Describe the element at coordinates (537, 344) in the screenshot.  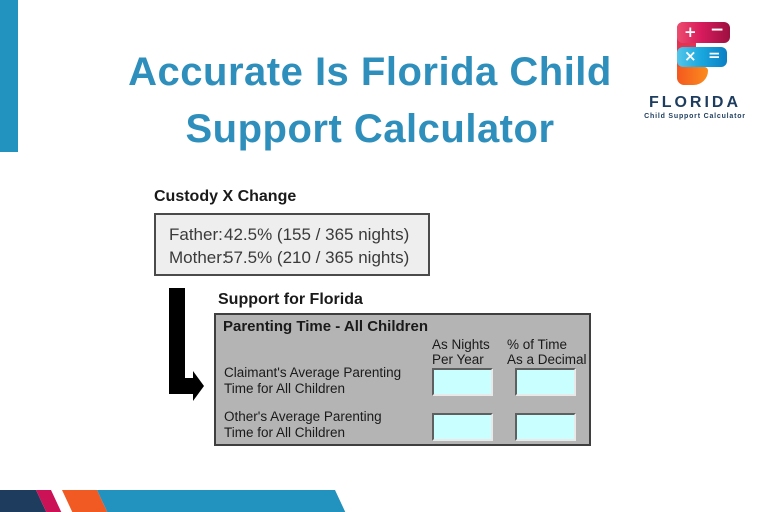
I see `column-header-decimal-line1: % of Time` at that location.